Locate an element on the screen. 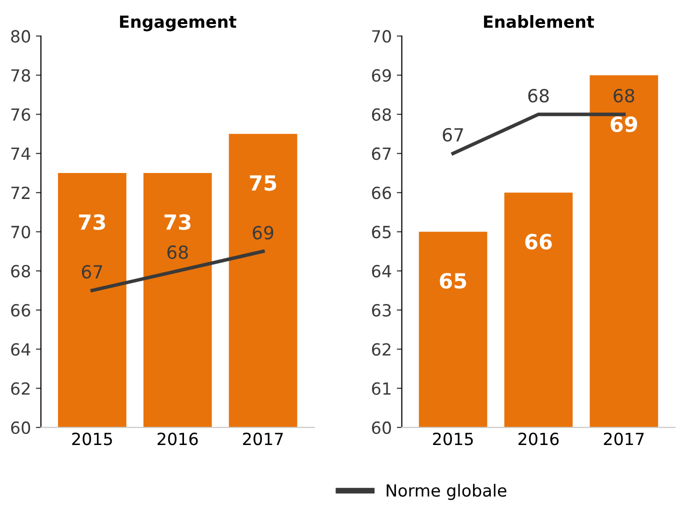  legend-label: Norme globale is located at coordinates (446, 492).